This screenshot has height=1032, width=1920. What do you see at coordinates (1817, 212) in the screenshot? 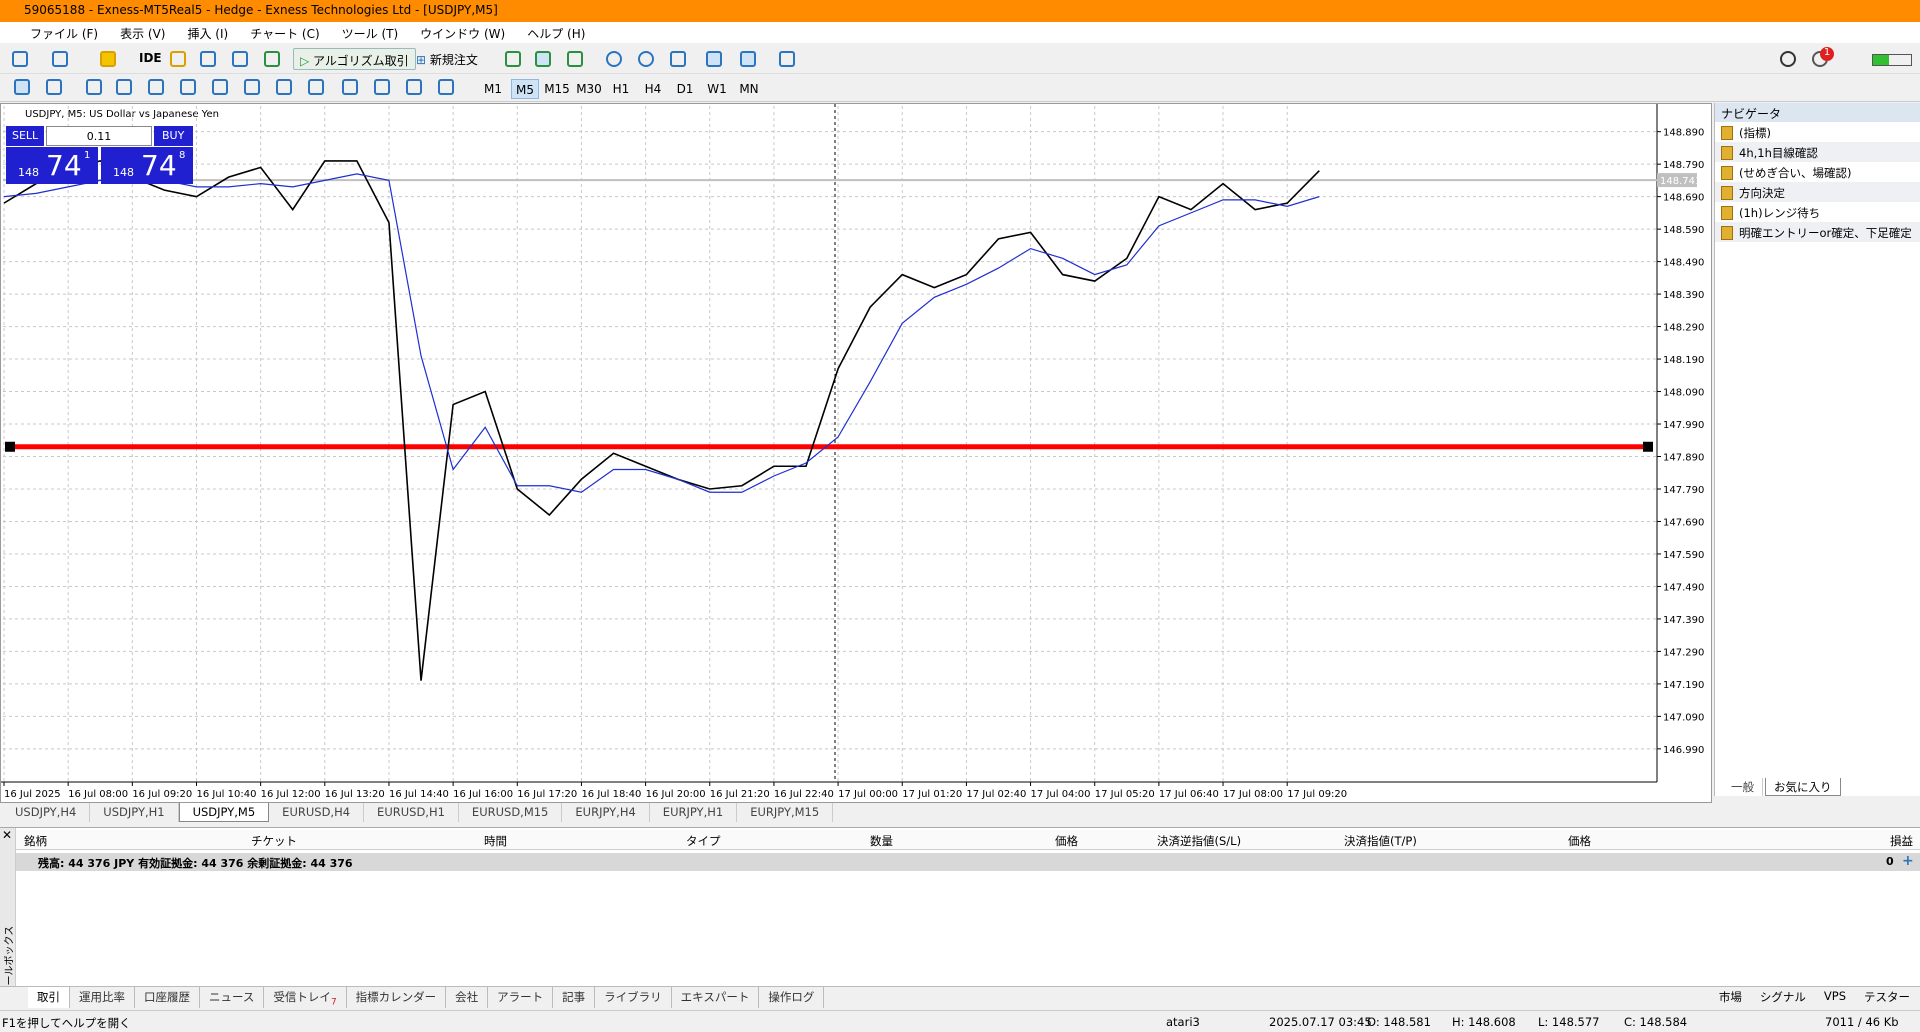
I see `navigator-item: (1h)レンジ待ち` at bounding box center [1817, 212].